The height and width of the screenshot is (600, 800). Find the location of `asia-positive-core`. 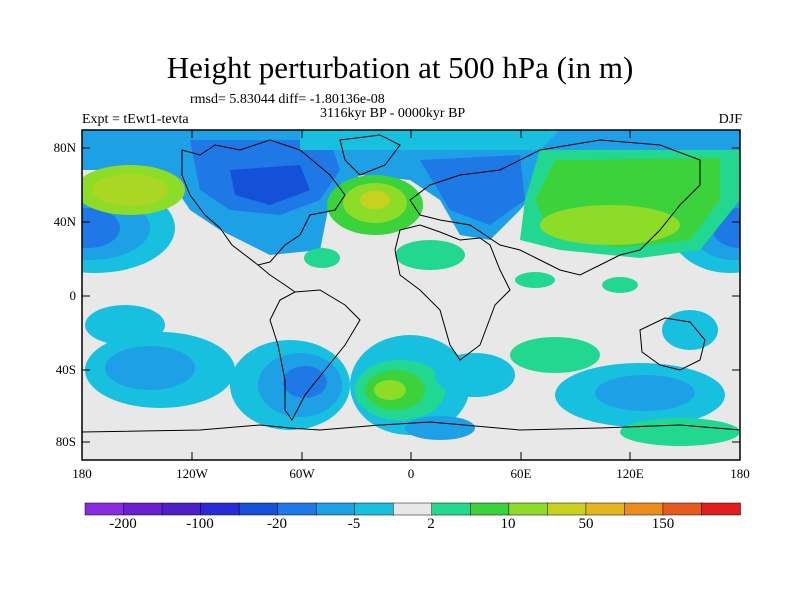

asia-positive-core is located at coordinates (610, 225).